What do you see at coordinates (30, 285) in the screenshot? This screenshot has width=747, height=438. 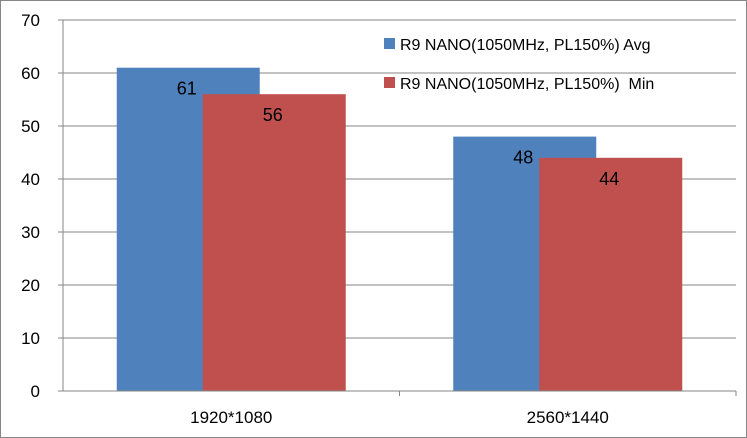 I see `y-tick-label: 20` at bounding box center [30, 285].